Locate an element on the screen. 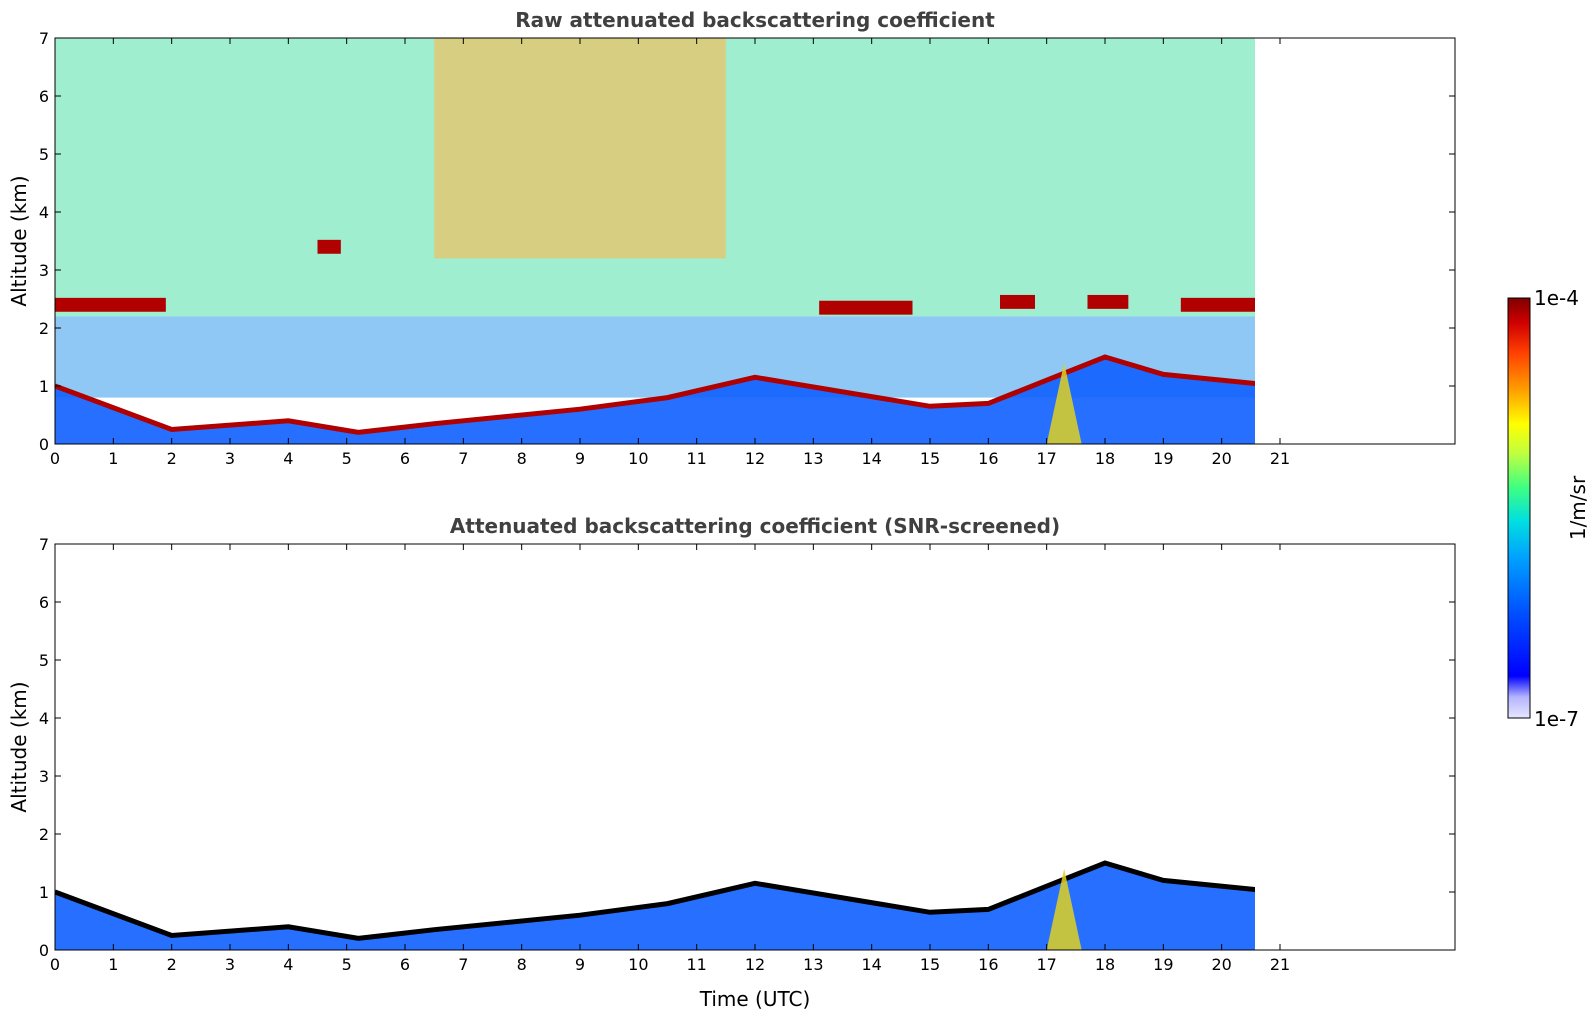 The height and width of the screenshot is (1020, 1595). panel-screened-xlabel: Time (UTC) is located at coordinates (755, 999).